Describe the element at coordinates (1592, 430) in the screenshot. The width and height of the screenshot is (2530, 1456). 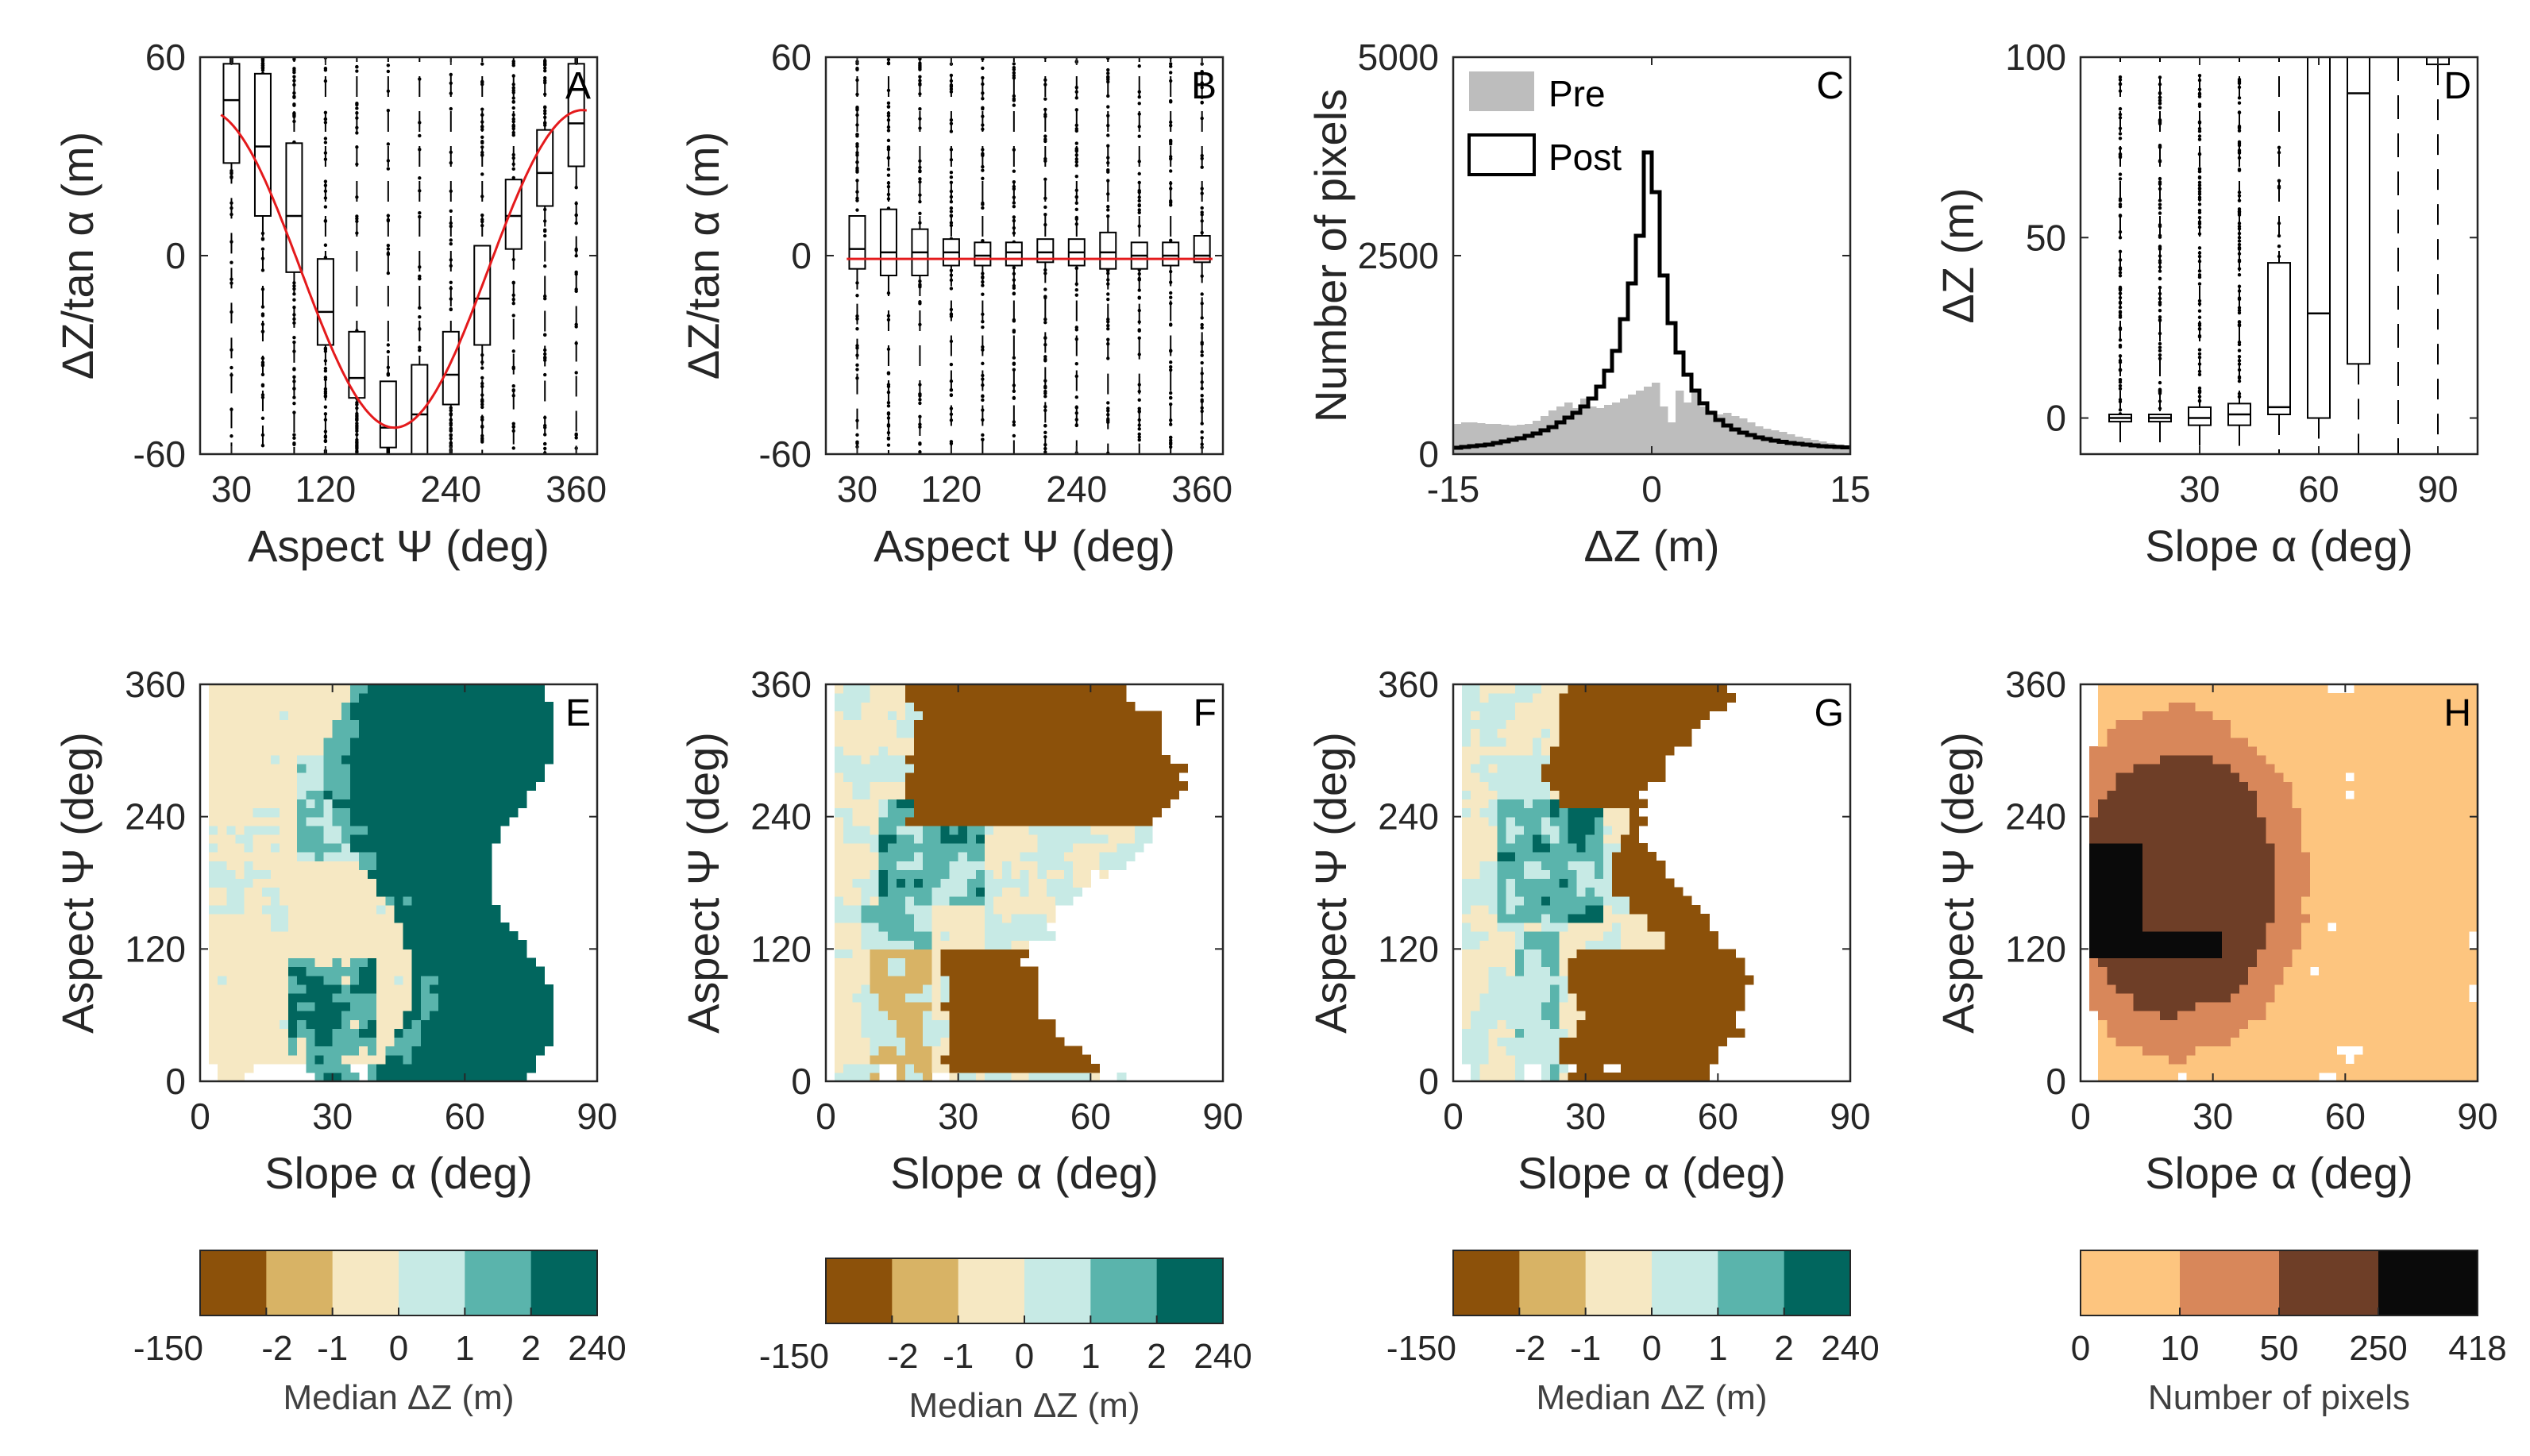
I see `pre-bar` at that location.